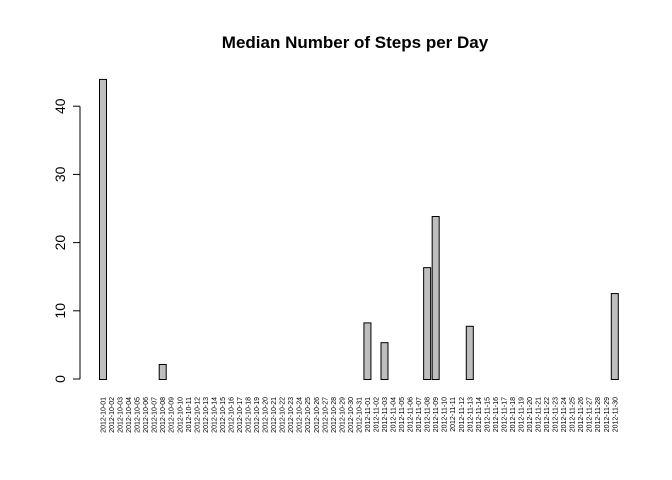 Image resolution: width=672 pixels, height=480 pixels. What do you see at coordinates (240, 415) in the screenshot?
I see `x-tick-label: 2012-10-17` at bounding box center [240, 415].